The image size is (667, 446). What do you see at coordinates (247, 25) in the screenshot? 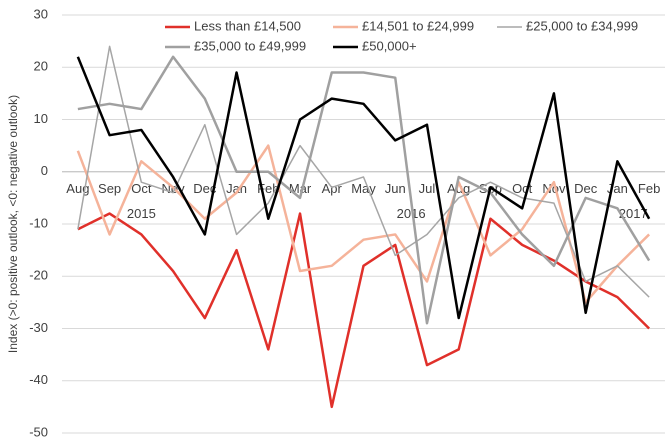
I see `legend-label: Less than £14,500` at bounding box center [247, 25].